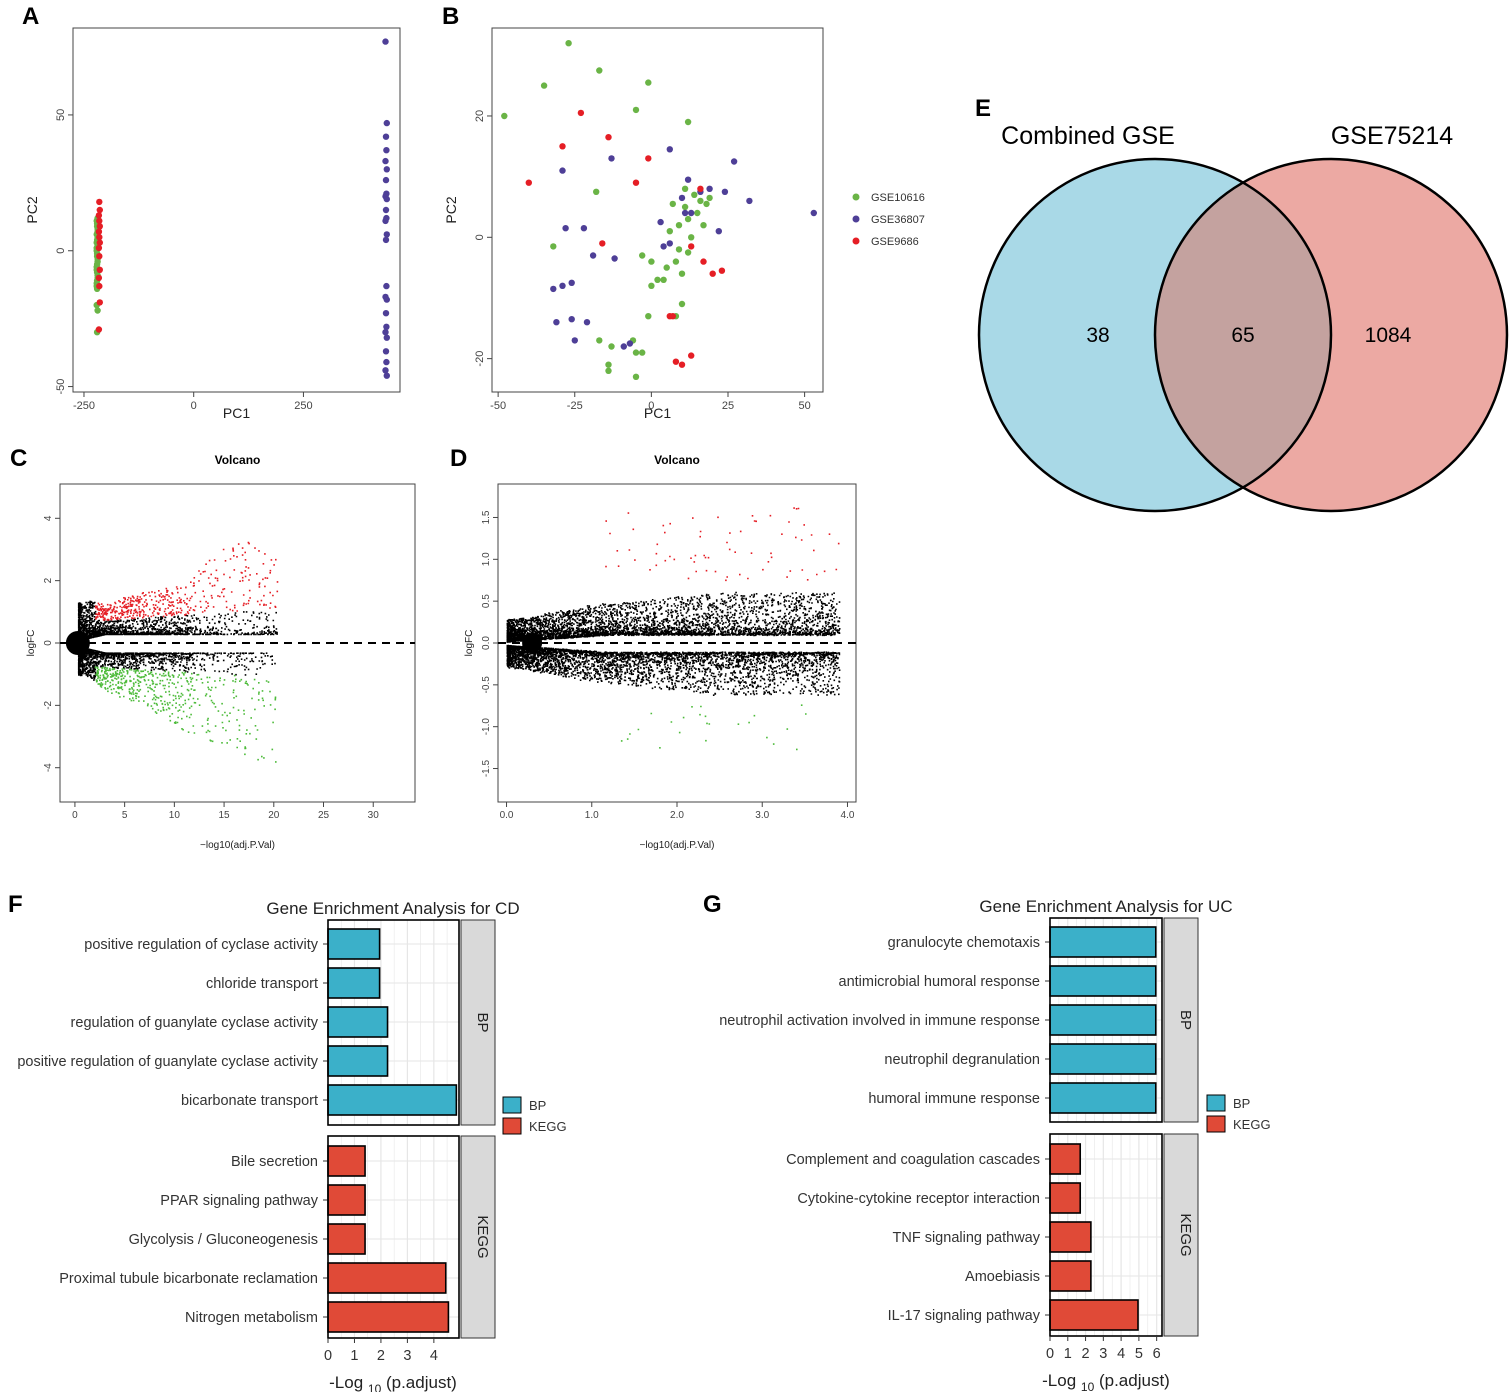 Image resolution: width=1509 pixels, height=1392 pixels. I want to click on legend-label-kegg: KEGG, so click(1252, 1124).